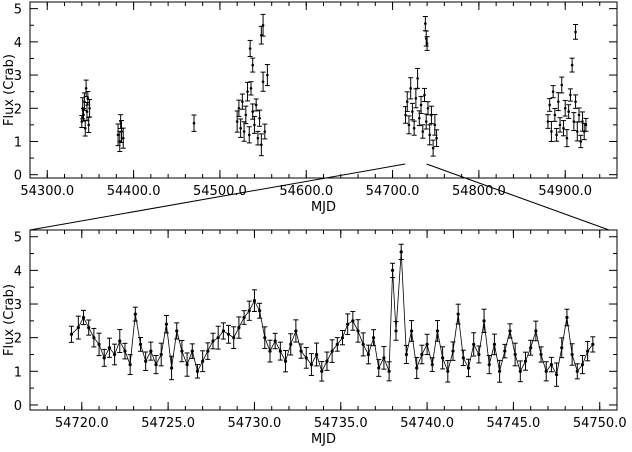 The width and height of the screenshot is (632, 452). Describe the element at coordinates (323, 439) in the screenshot. I see `bottom-x-axis-title: MJD` at that location.